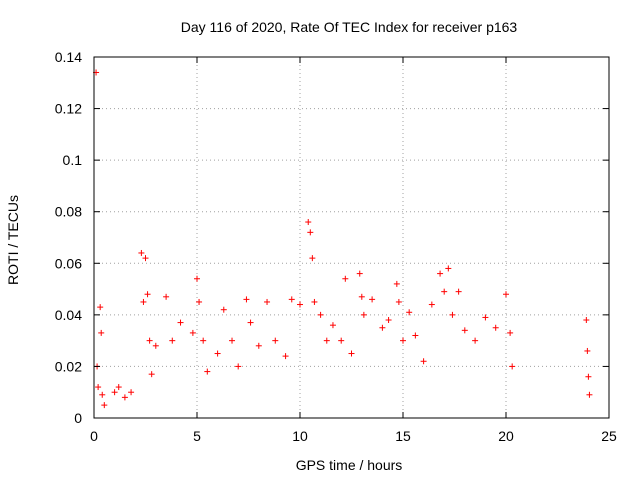 Image resolution: width=640 pixels, height=480 pixels. I want to click on y-tick-label: 0.12, so click(68, 109).